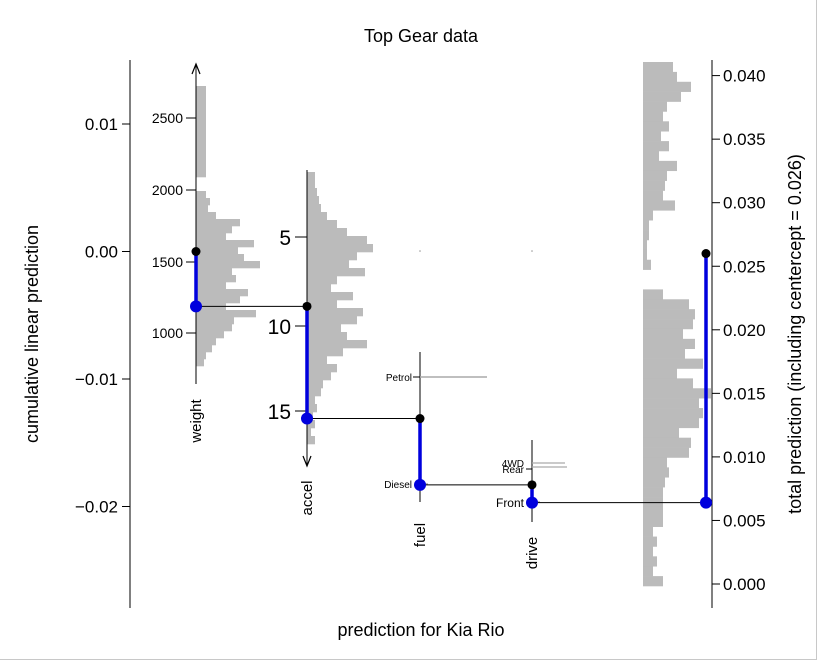  I want to click on accel-tick-label: 15, so click(279, 412).